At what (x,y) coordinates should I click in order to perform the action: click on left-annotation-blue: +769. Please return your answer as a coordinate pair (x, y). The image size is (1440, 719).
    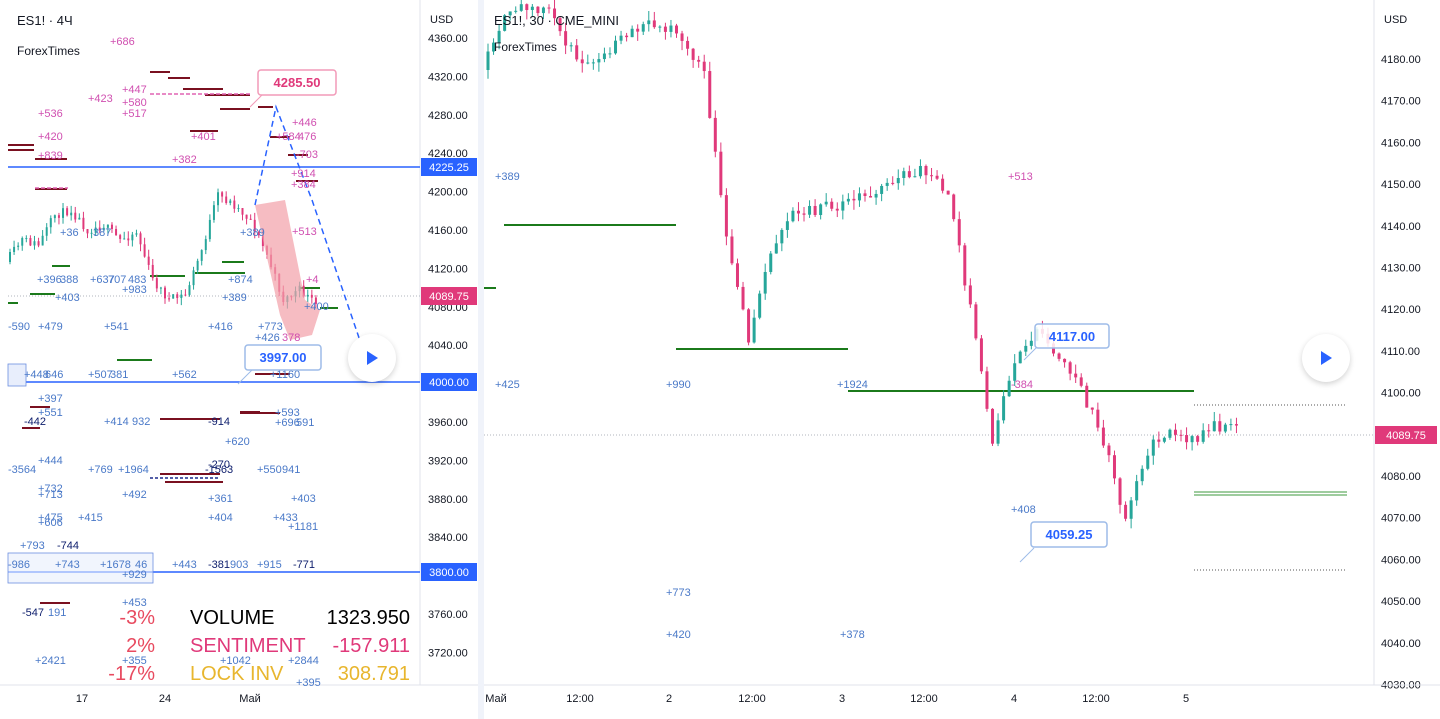
    Looking at the image, I should click on (100, 470).